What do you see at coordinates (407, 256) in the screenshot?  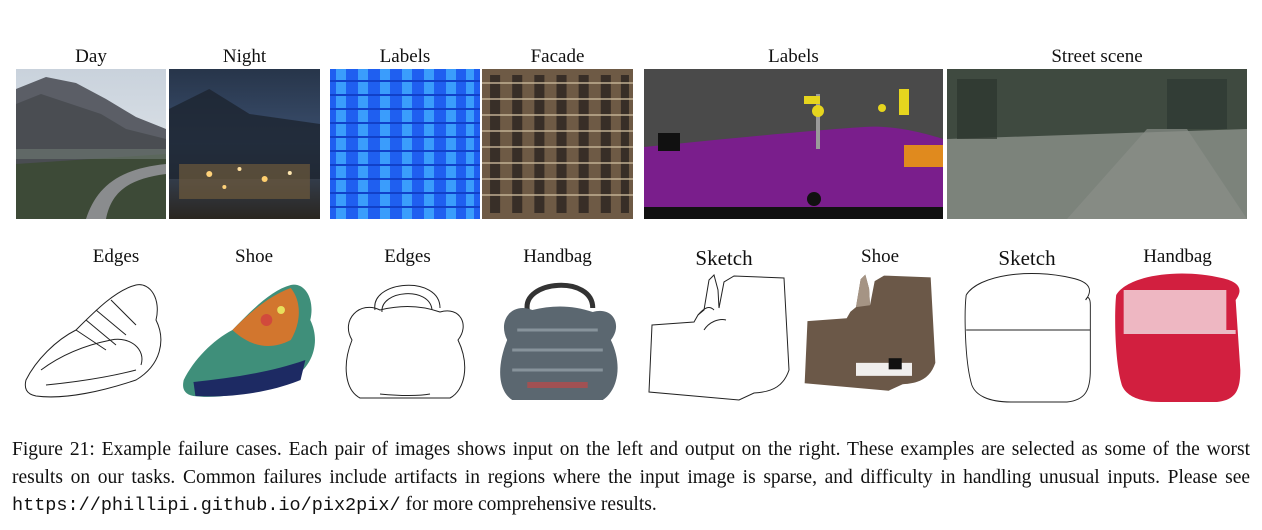 I see `label-edges-handbag-input: Edges` at bounding box center [407, 256].